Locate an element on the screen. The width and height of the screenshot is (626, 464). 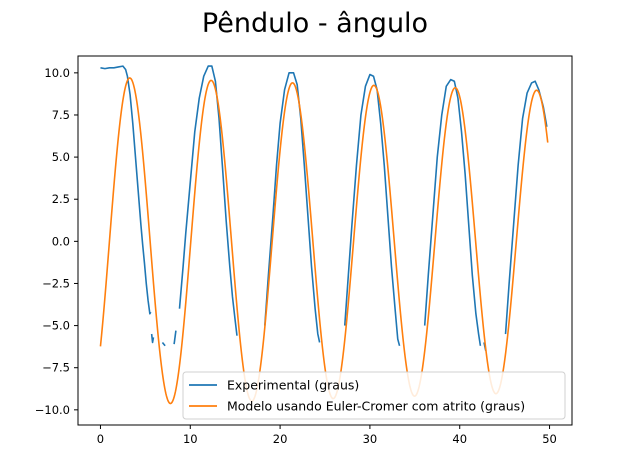
y-tick-label: −7.5 is located at coordinates (56, 368).